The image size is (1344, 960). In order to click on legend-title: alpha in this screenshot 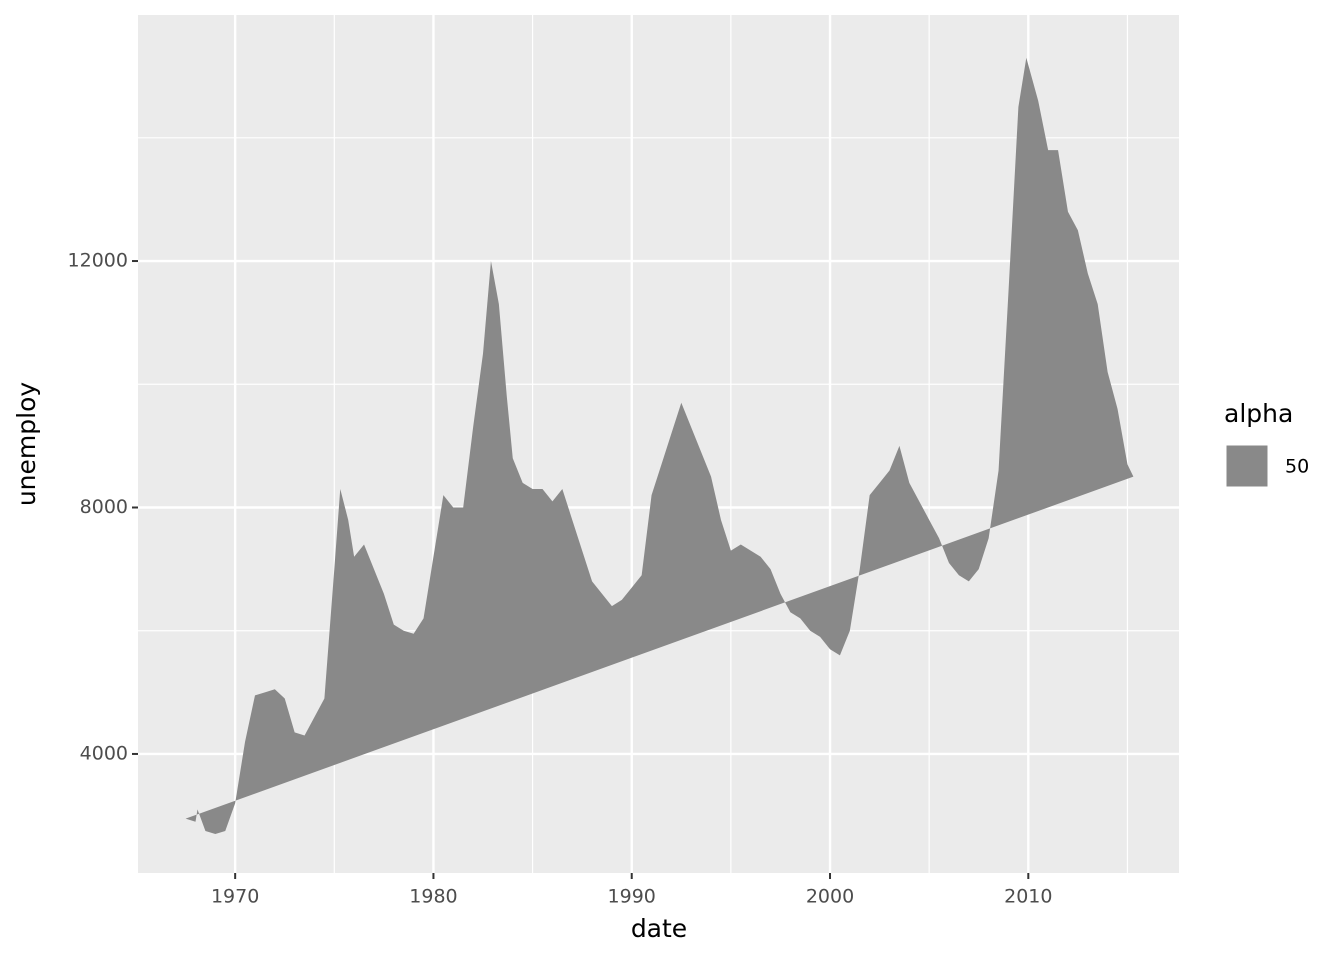, I will do `click(1258, 413)`.